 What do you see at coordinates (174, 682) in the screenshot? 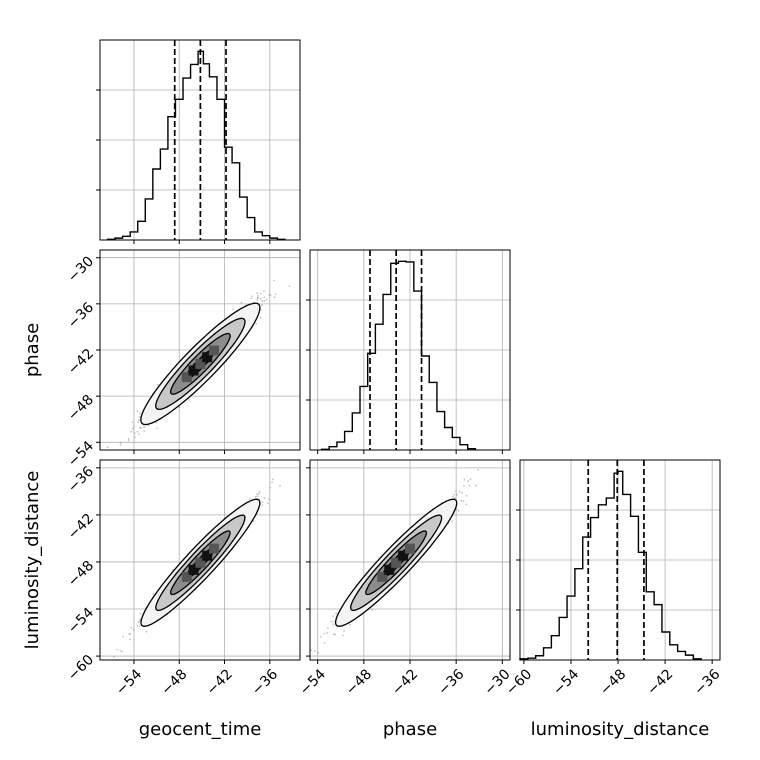
I see `x-tick-label: −48` at bounding box center [174, 682].